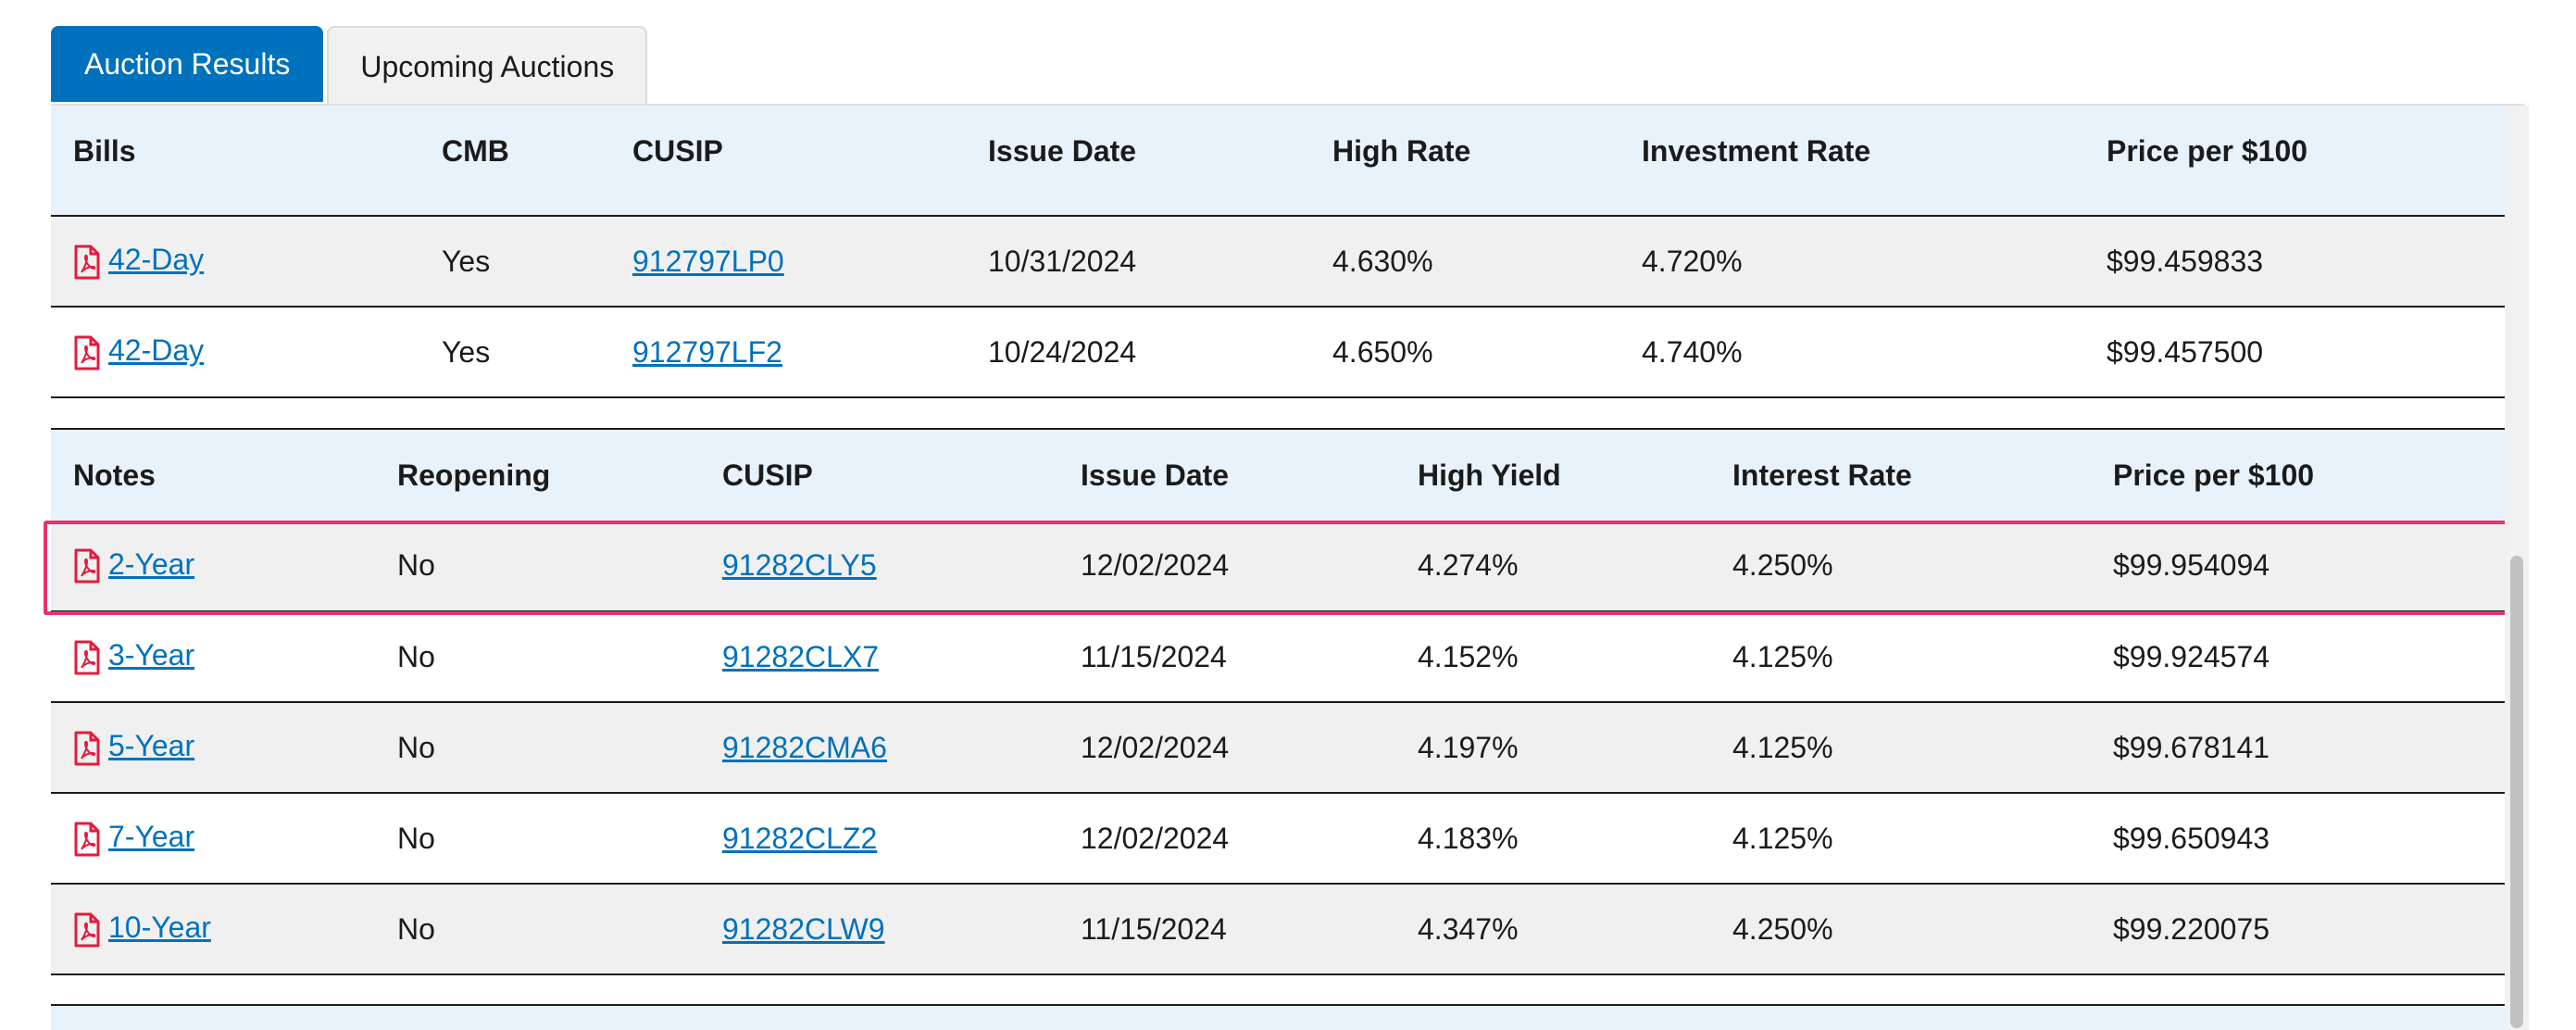 The image size is (2576, 1030). What do you see at coordinates (1138, 262) in the screenshot?
I see `issue-date-cell: 10/31/2024` at bounding box center [1138, 262].